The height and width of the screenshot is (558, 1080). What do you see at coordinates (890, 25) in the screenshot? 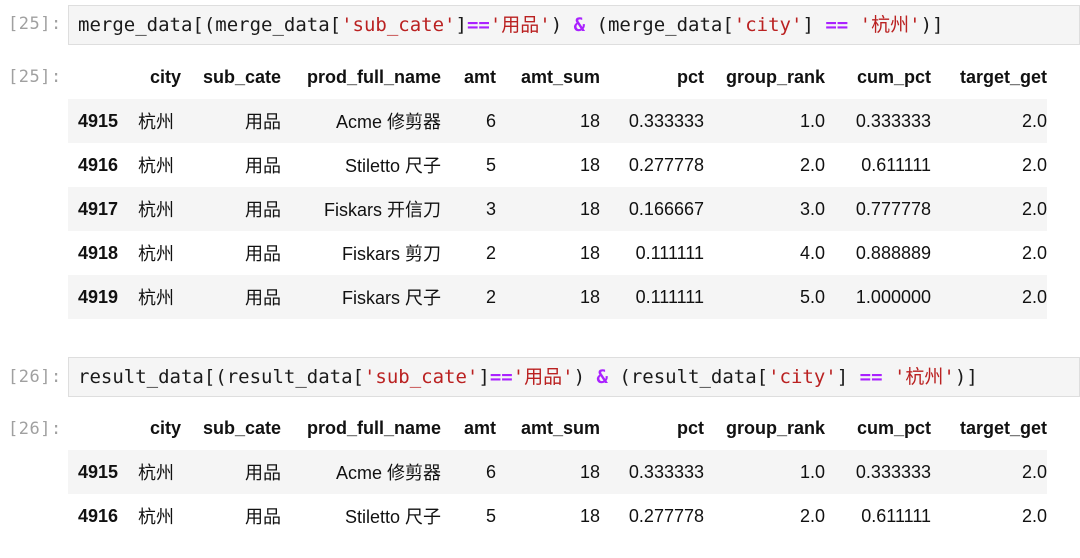
I see `code-token: '杭州'` at bounding box center [890, 25].